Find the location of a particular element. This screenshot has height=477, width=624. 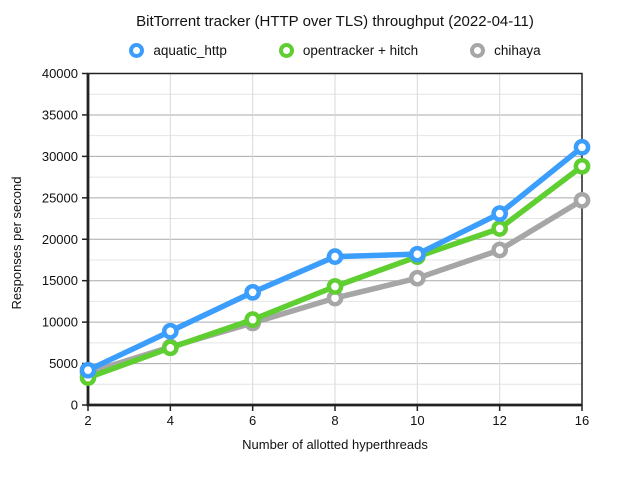

x-tick-label: 8 is located at coordinates (334, 420).